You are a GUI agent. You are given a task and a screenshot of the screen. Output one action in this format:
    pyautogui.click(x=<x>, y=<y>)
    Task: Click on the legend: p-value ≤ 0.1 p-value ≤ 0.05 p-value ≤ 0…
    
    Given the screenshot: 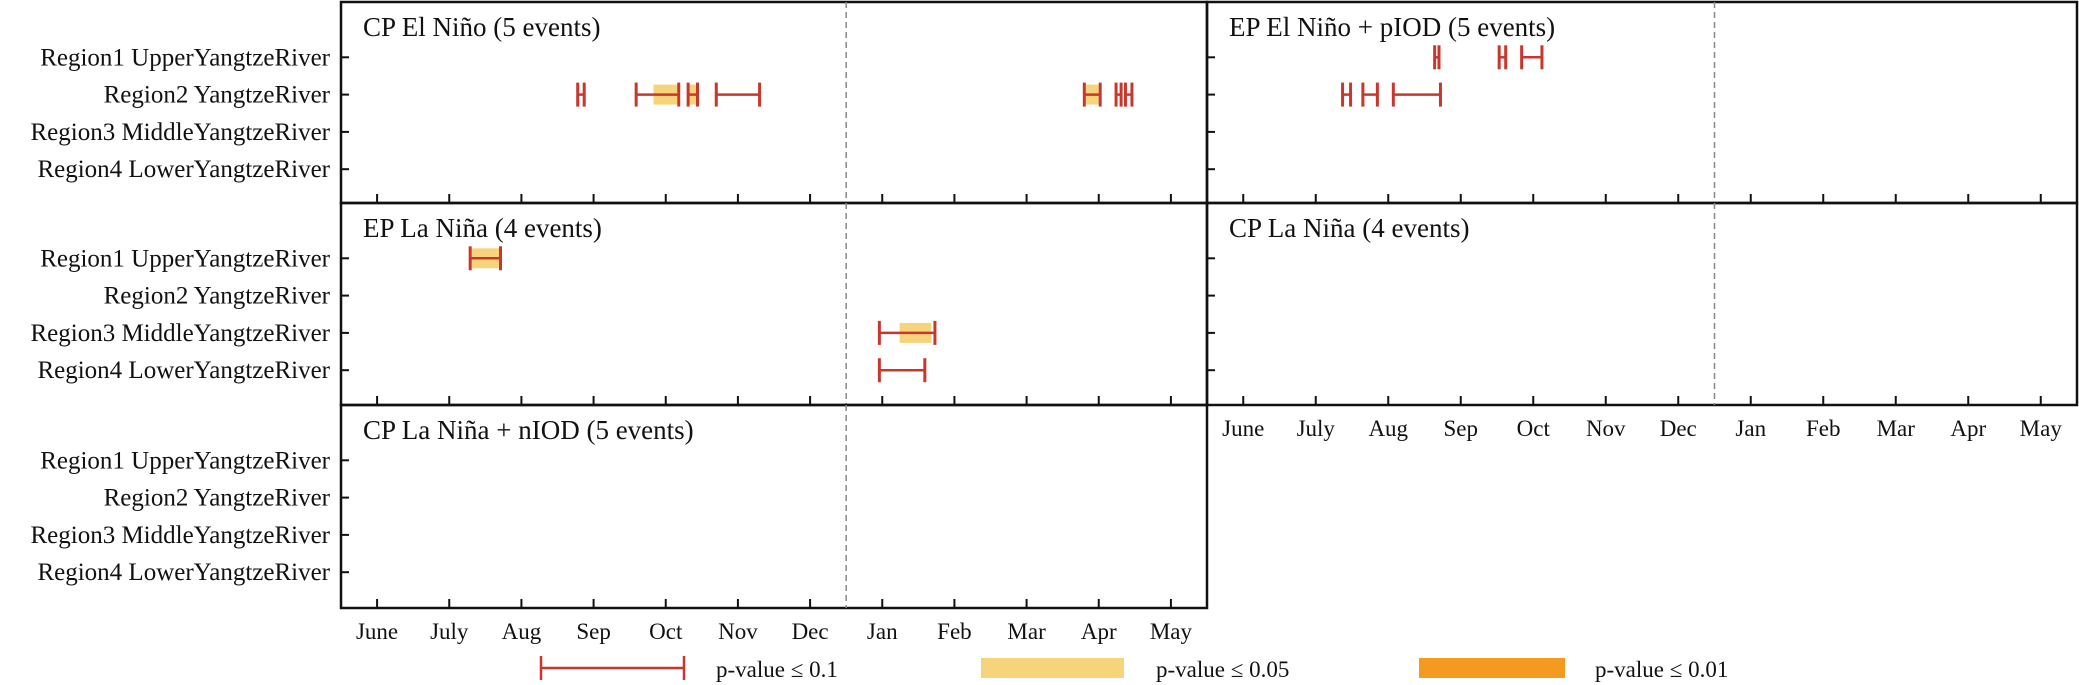 What is the action you would take?
    pyautogui.click(x=1133, y=669)
    